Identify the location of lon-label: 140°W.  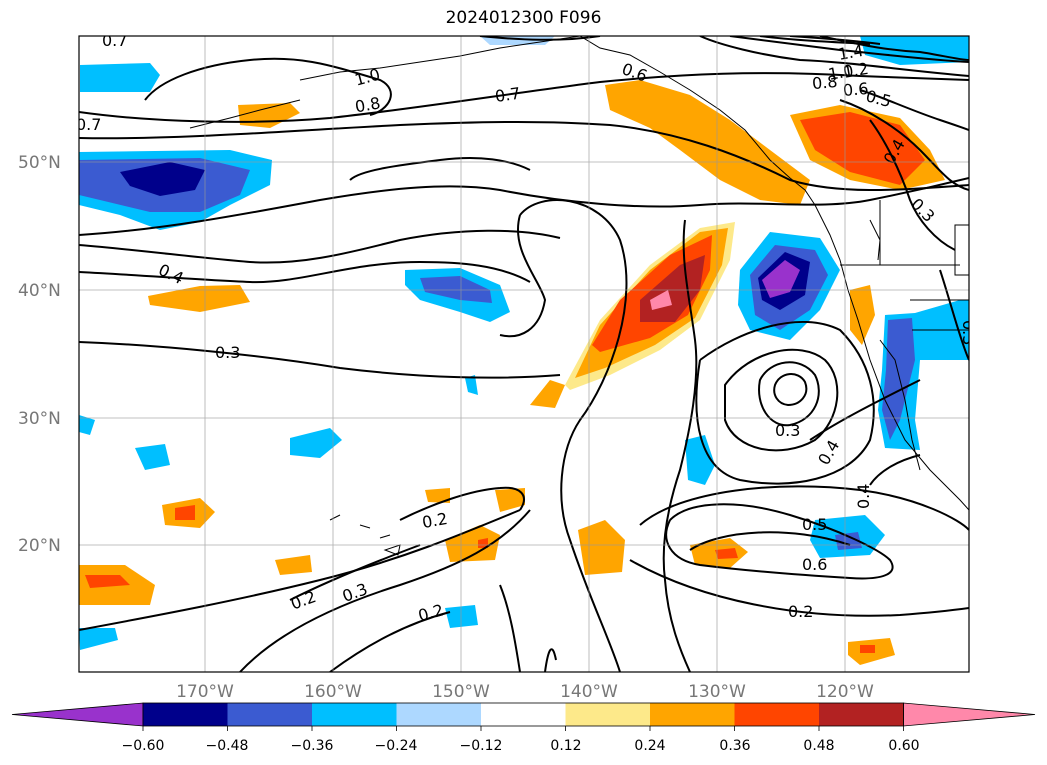
(589, 692).